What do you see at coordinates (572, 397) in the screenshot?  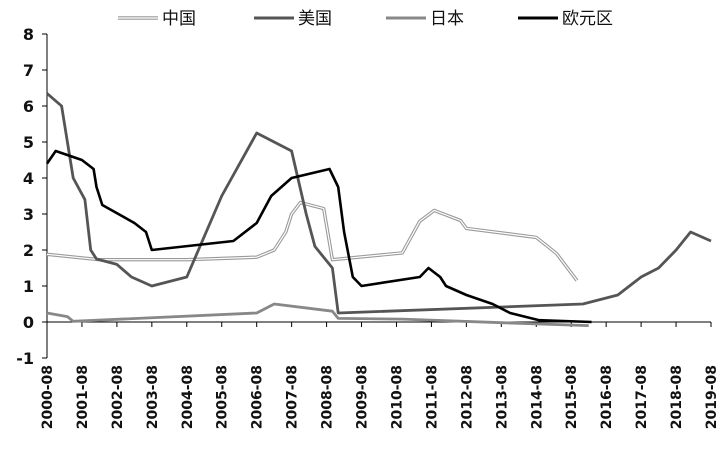 I see `x-tick-label: 2015-08` at bounding box center [572, 397].